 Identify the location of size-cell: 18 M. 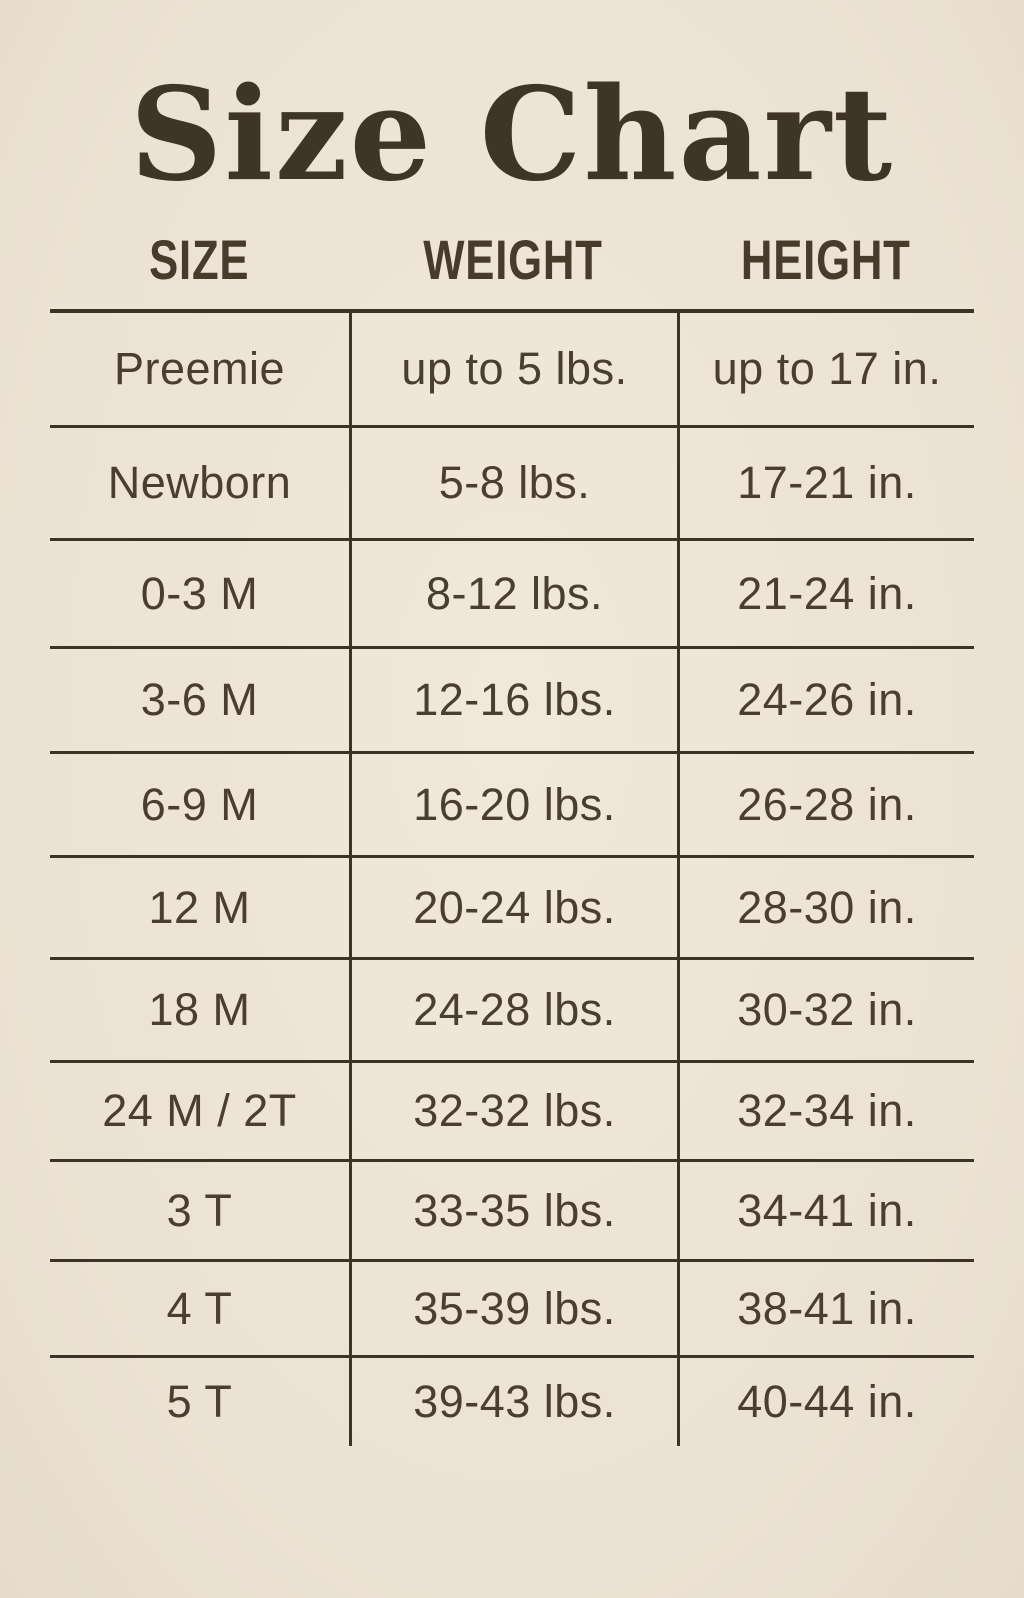
(199, 1010).